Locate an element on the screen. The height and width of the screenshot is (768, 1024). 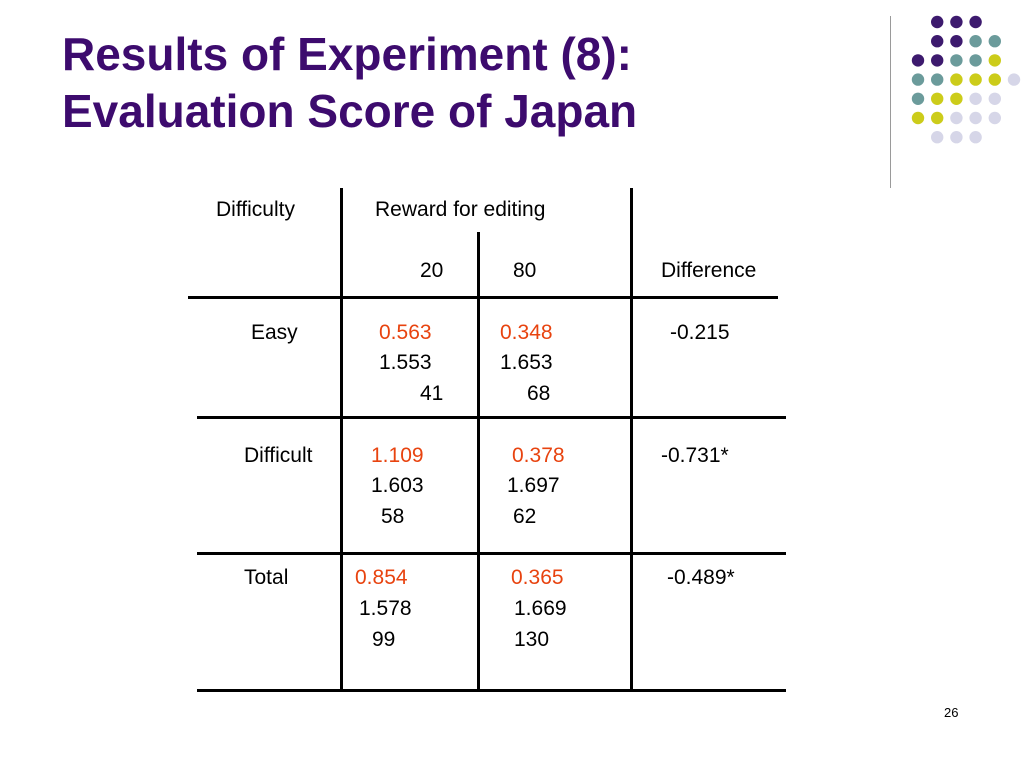
slide-title-line-1: Results of Experiment (8): is located at coordinates (347, 54).